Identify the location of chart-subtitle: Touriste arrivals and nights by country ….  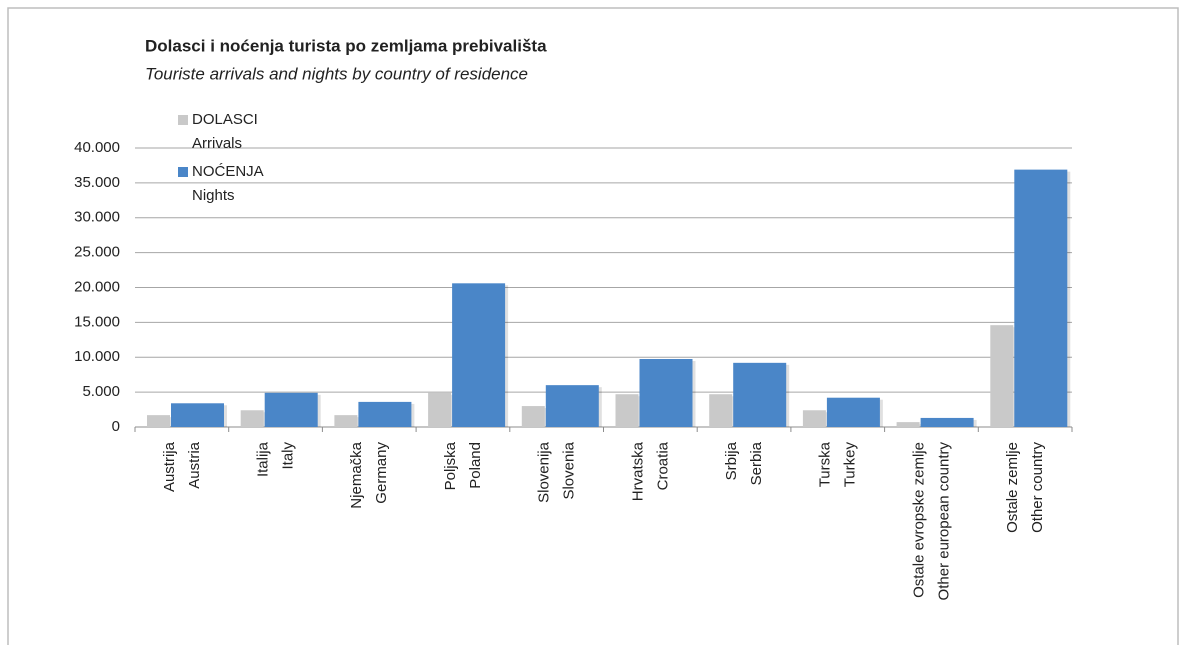
(336, 73).